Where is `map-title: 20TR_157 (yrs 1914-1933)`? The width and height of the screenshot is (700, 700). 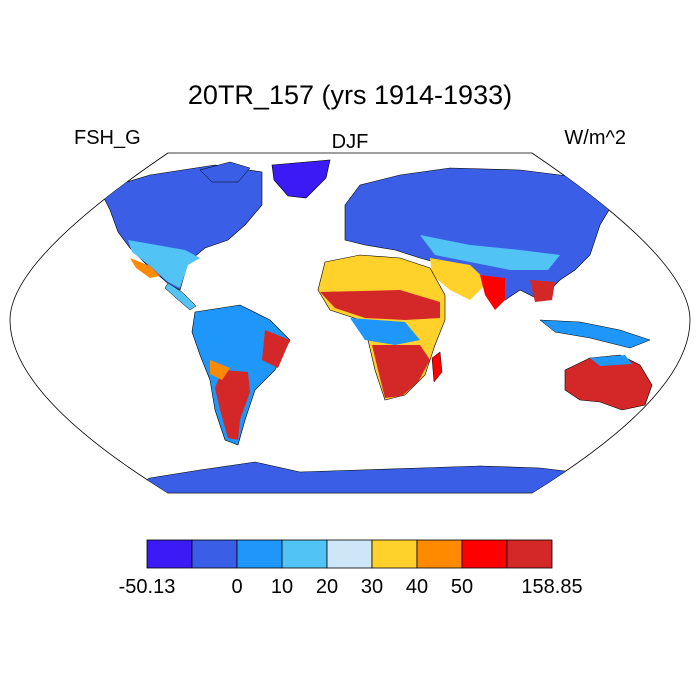 map-title: 20TR_157 (yrs 1914-1933) is located at coordinates (350, 95).